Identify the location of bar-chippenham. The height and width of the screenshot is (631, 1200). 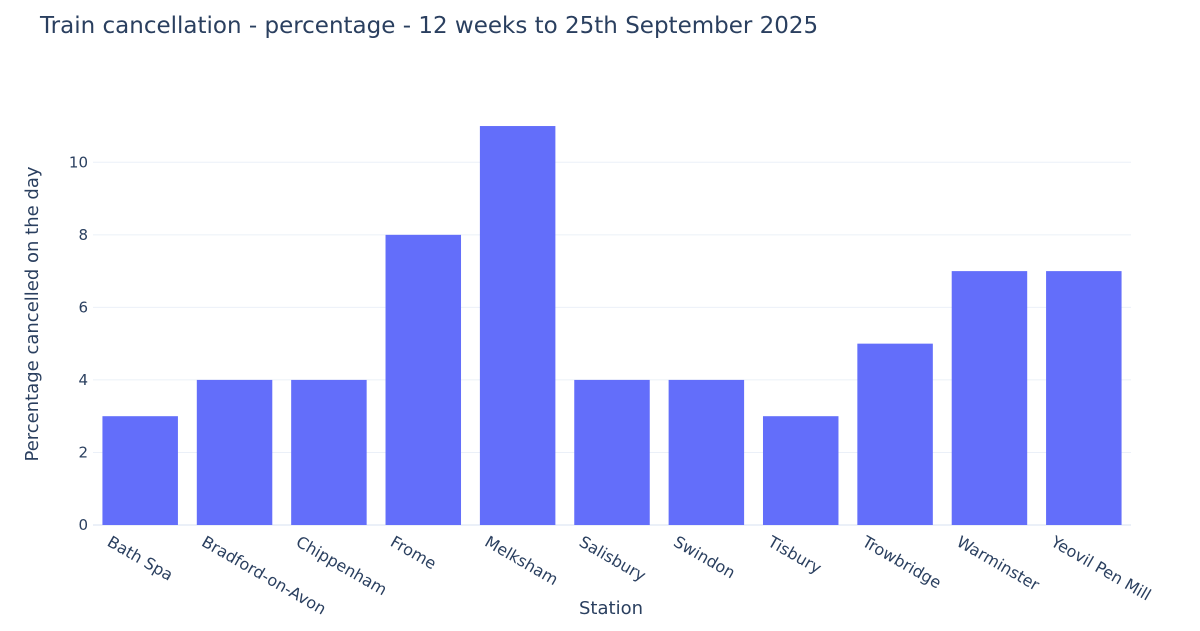
(329, 452).